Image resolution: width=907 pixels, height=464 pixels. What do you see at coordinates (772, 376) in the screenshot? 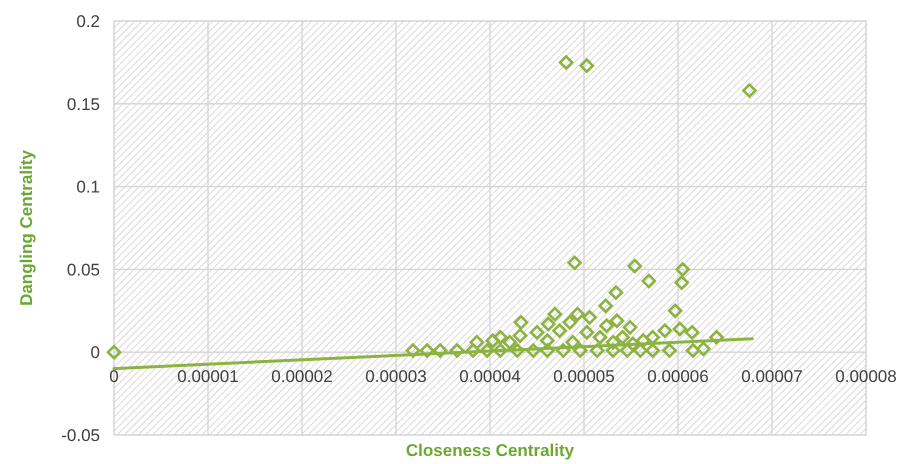
I see `x-tick-label: 0.00007` at bounding box center [772, 376].